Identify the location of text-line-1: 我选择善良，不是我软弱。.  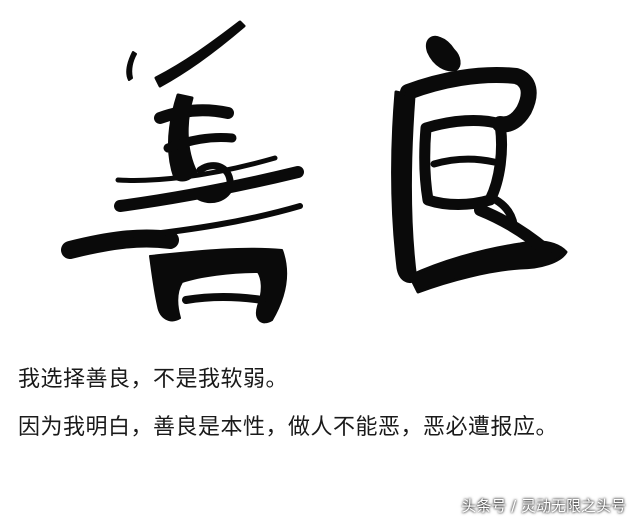
(153, 379).